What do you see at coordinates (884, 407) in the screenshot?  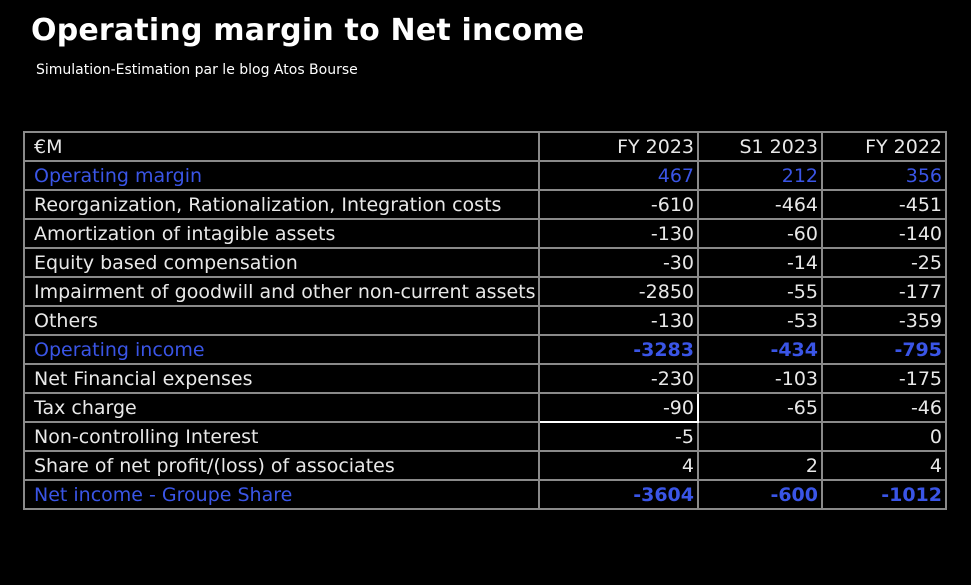 I see `cell-fy2022: -46` at bounding box center [884, 407].